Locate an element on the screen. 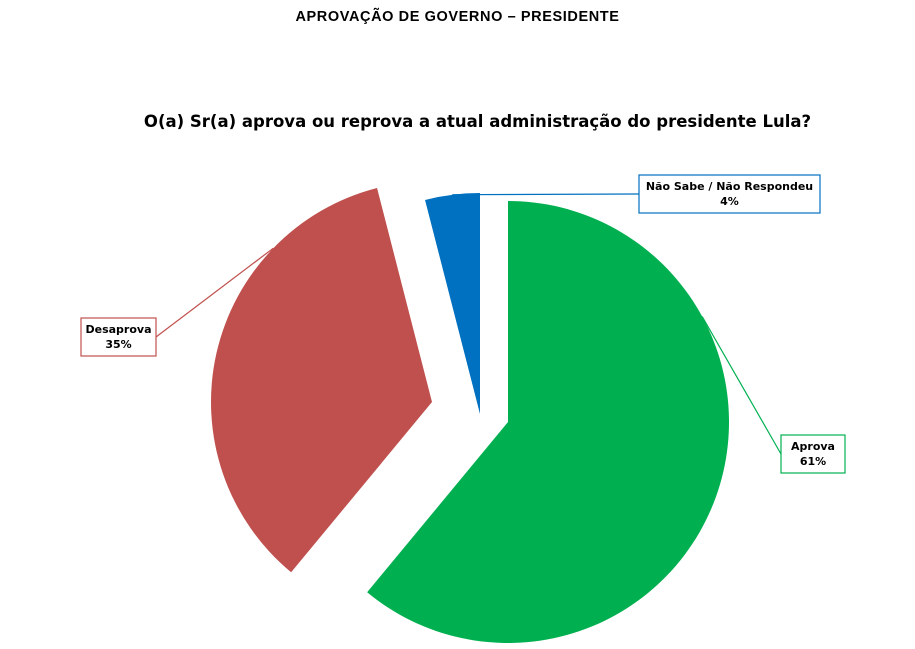 The height and width of the screenshot is (649, 915). pie-slice-desaprova is located at coordinates (321, 380).